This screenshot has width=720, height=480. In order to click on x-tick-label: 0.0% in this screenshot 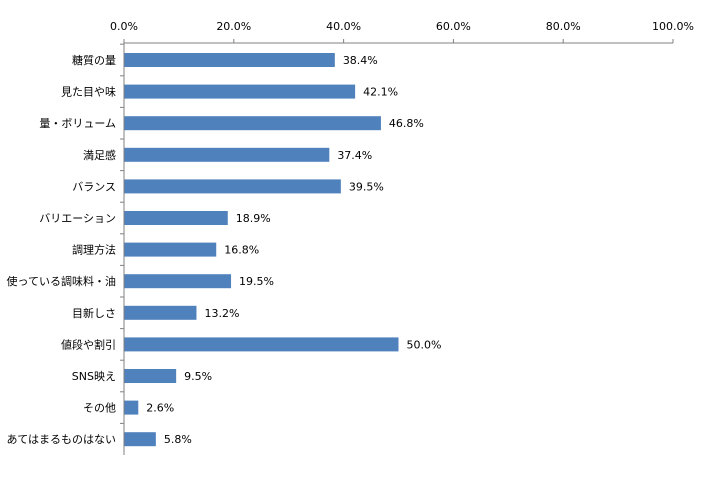, I will do `click(124, 26)`.